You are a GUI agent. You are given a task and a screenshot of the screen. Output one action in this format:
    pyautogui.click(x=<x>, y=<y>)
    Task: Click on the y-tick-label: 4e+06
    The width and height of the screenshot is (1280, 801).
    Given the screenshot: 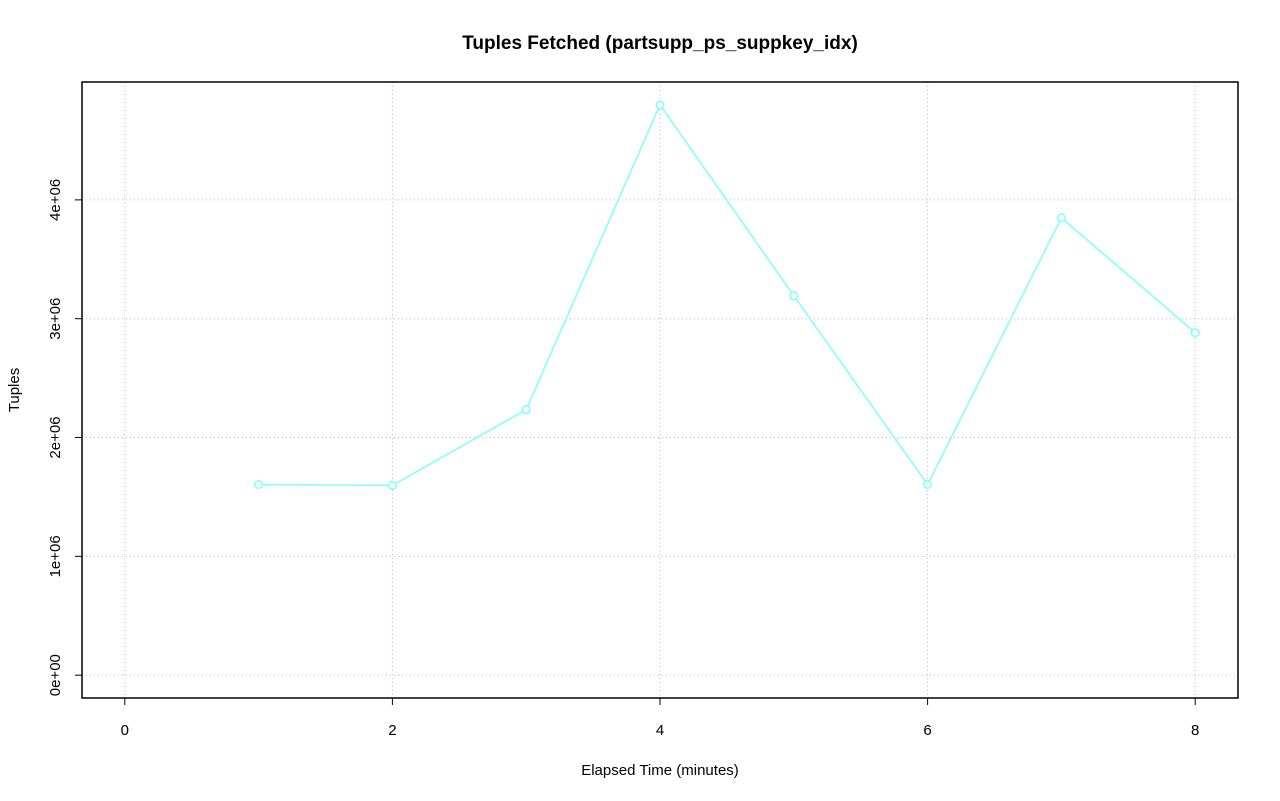 What is the action you would take?
    pyautogui.click(x=55, y=200)
    